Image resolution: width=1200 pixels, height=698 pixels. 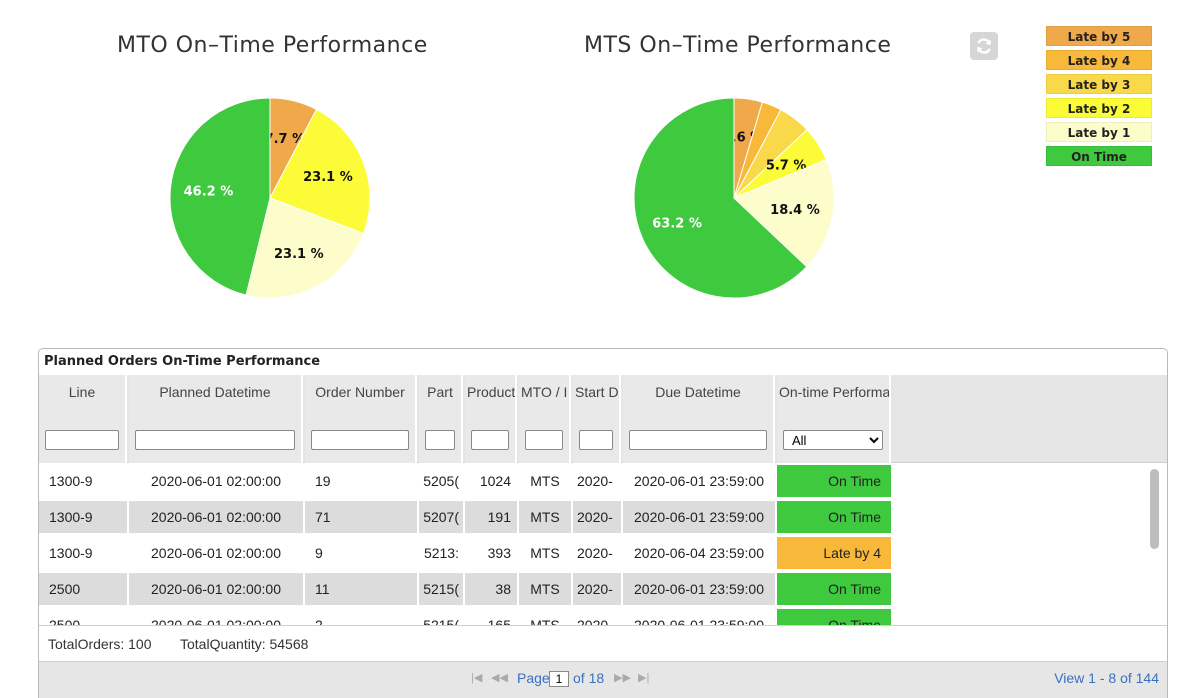 I want to click on mts-pie-chart: 4.6 %5.7 %18.4 %63.2 %, so click(x=734, y=198).